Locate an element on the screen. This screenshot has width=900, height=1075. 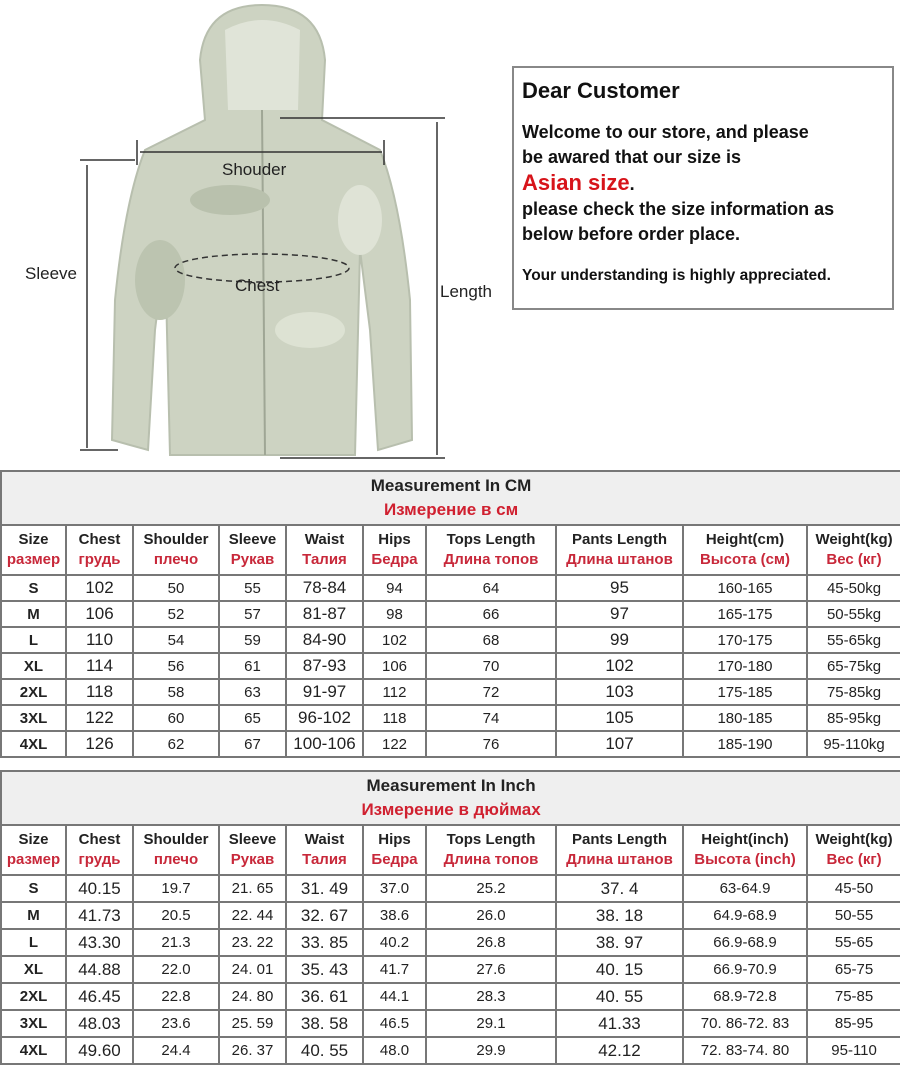
table-cell: 100-106 is located at coordinates (324, 744).